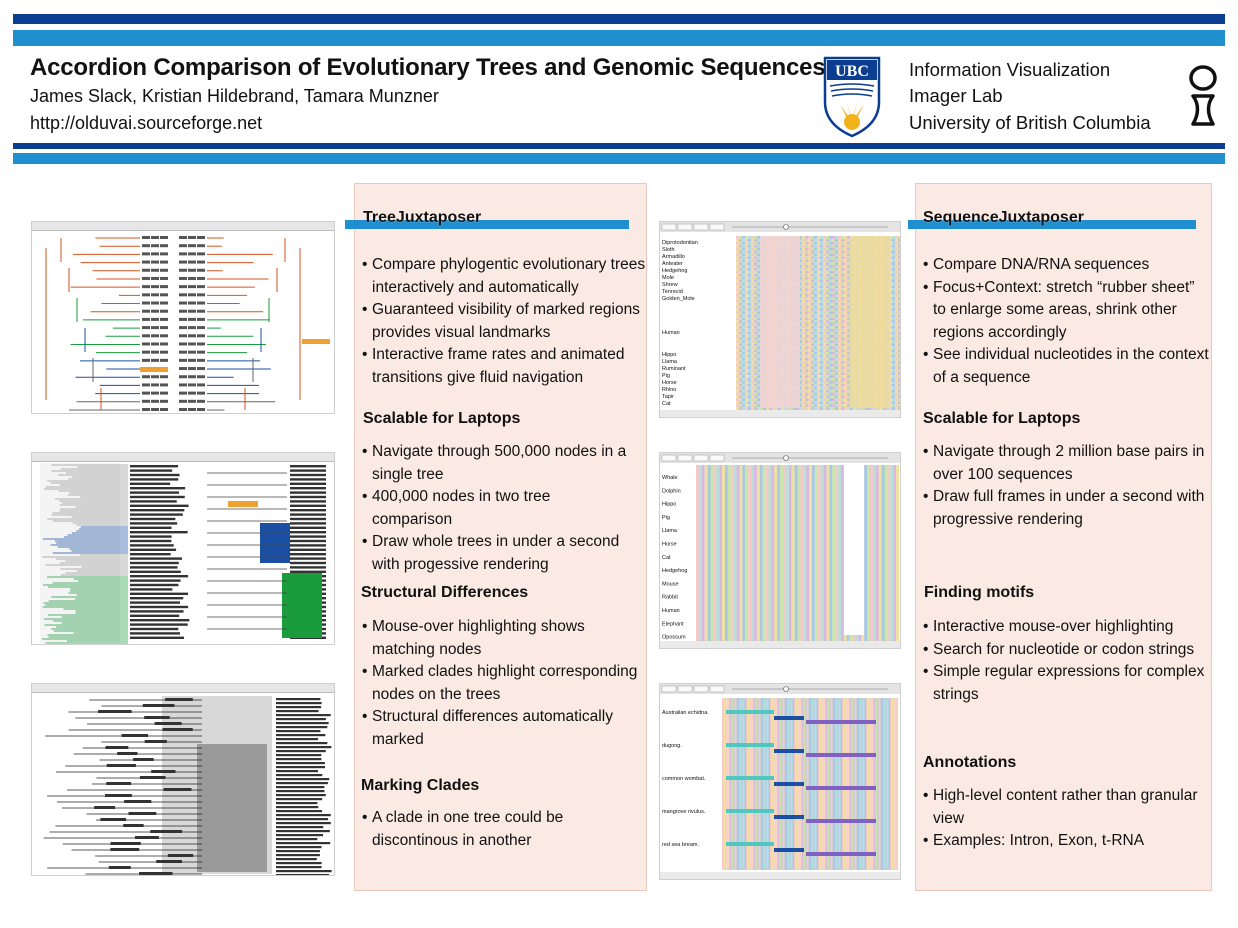 The image size is (1238, 928). What do you see at coordinates (146, 123) in the screenshot?
I see `poster-url: http://olduvai.sourceforge.net` at bounding box center [146, 123].